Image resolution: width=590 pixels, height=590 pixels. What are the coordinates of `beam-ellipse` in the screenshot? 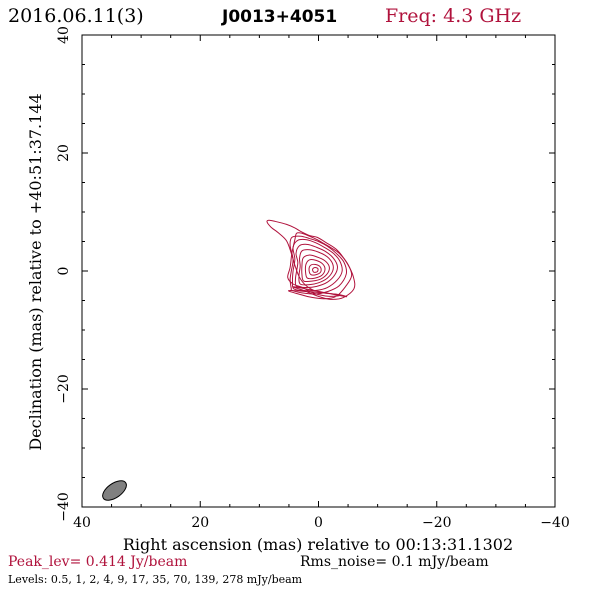 It's located at (114, 490).